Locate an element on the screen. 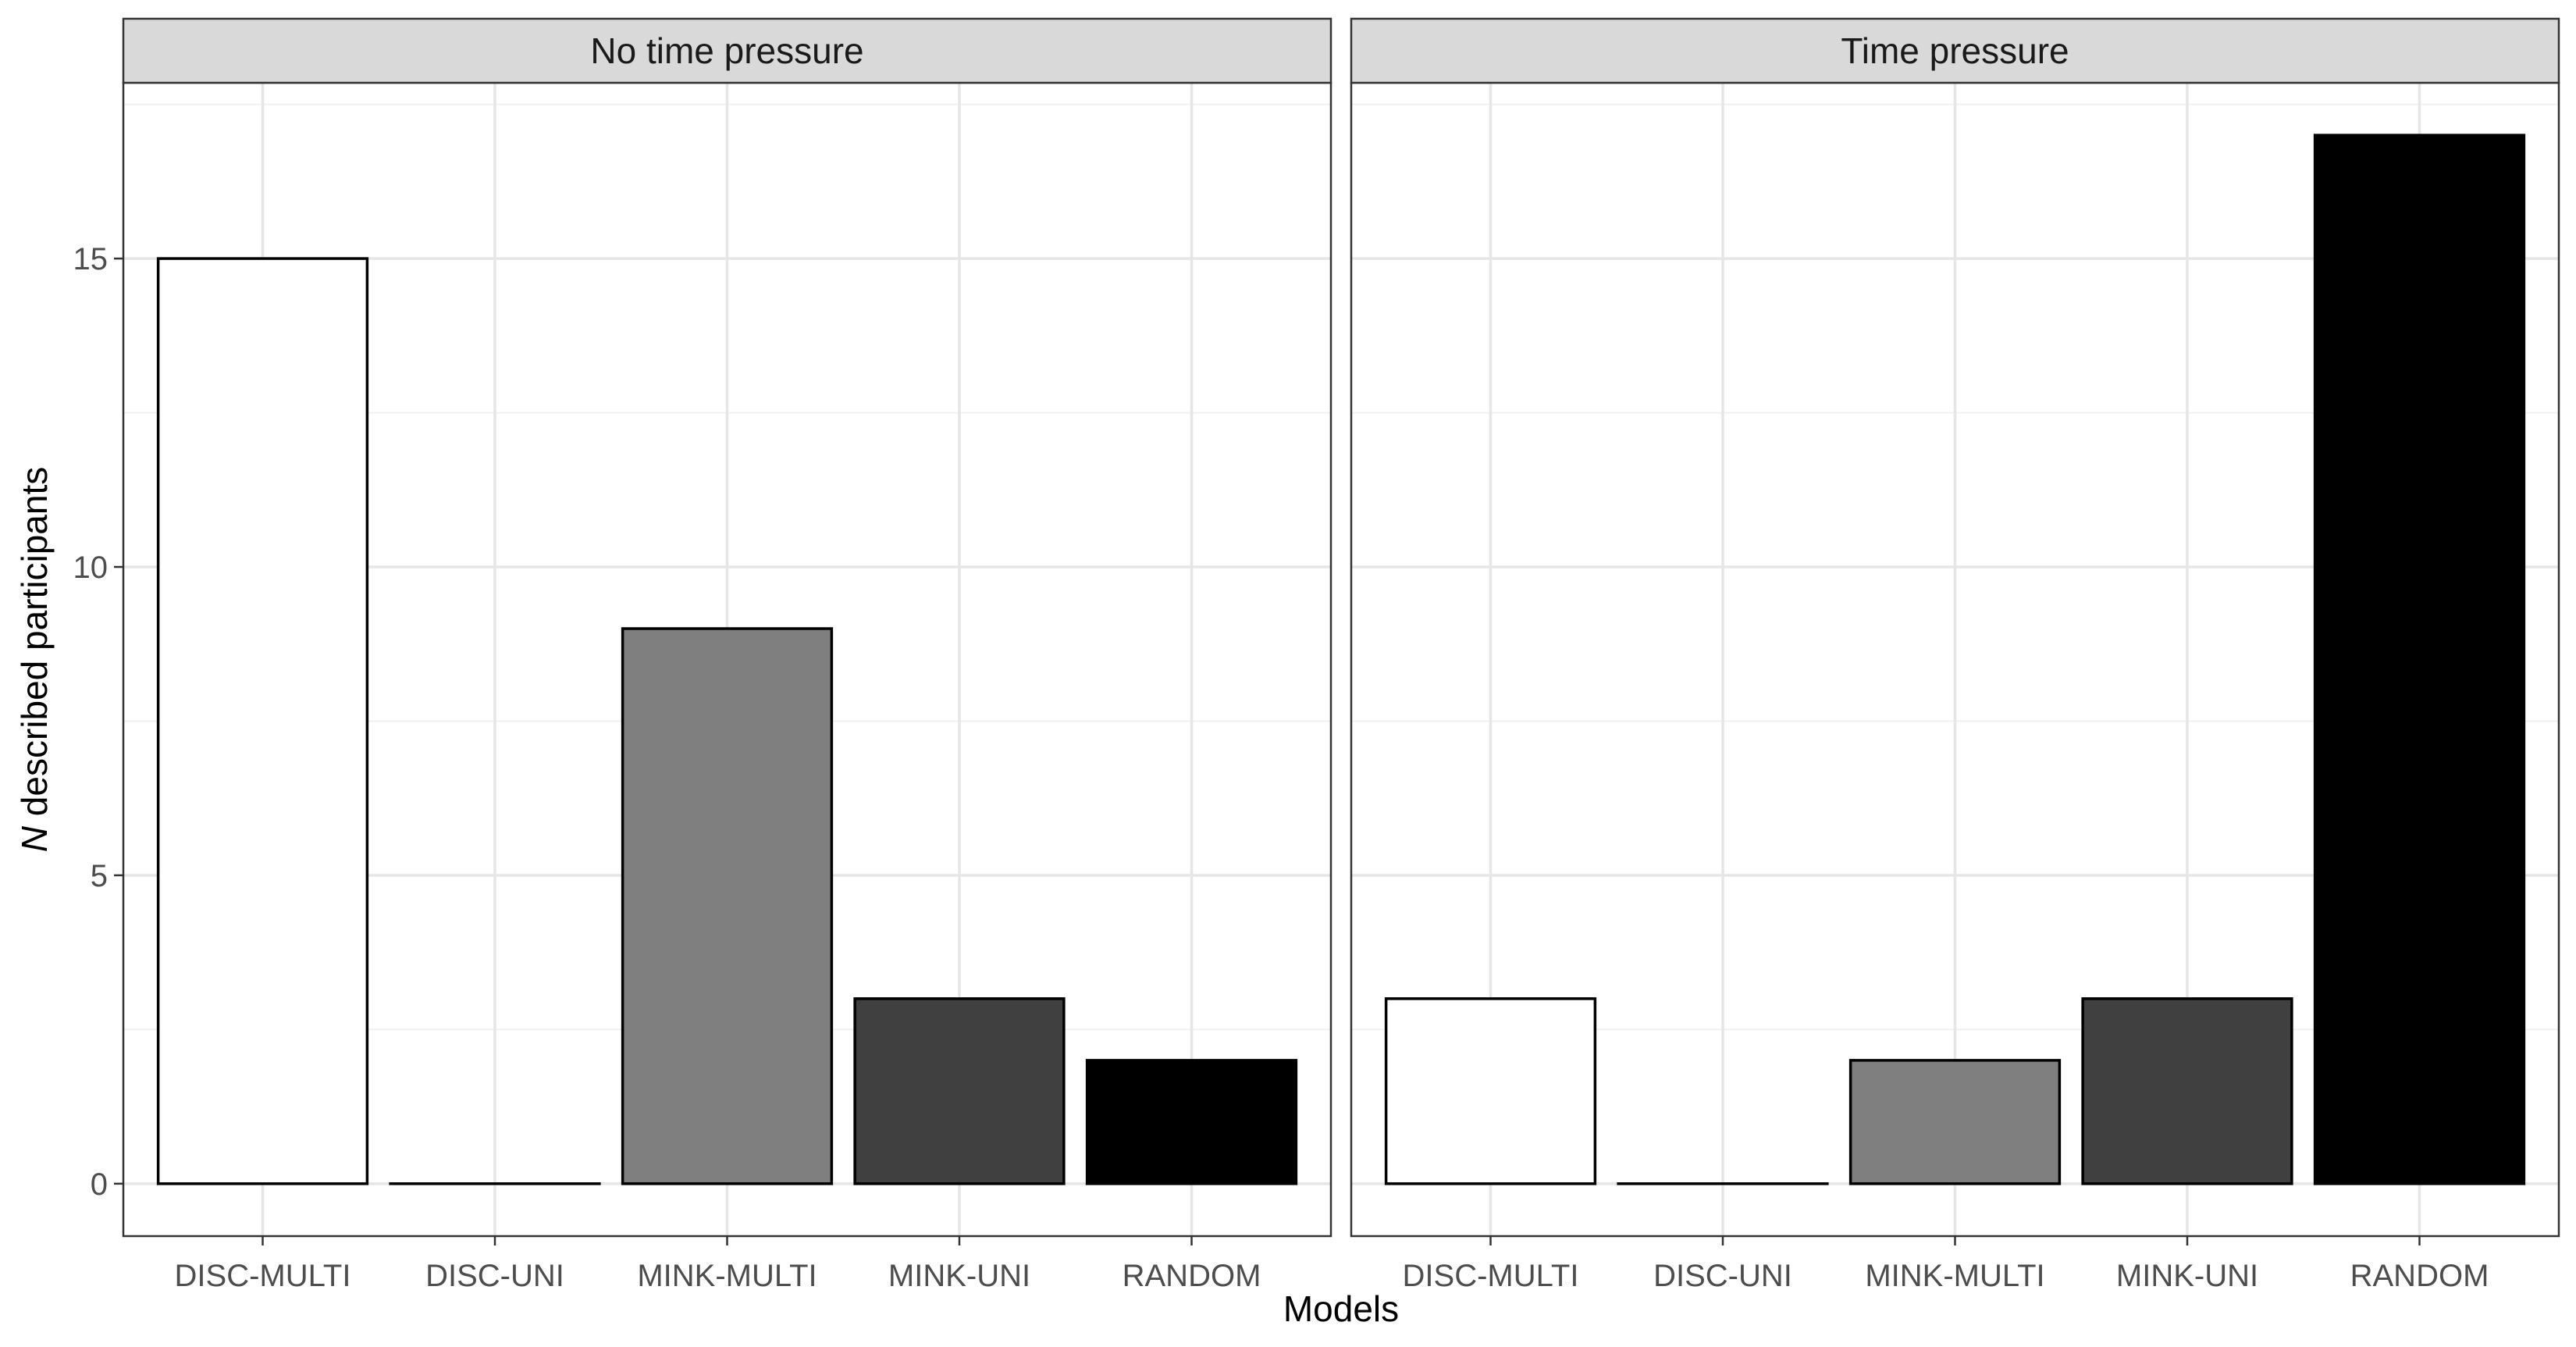 This screenshot has width=2576, height=1347. y-axis-title-italic: N is located at coordinates (34, 838).